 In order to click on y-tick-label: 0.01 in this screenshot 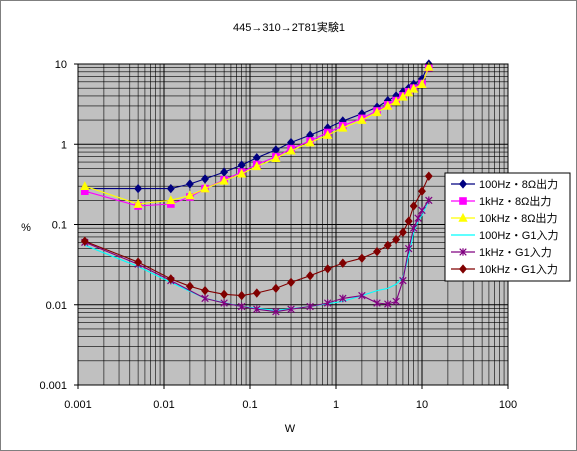, I will do `click(56, 306)`.